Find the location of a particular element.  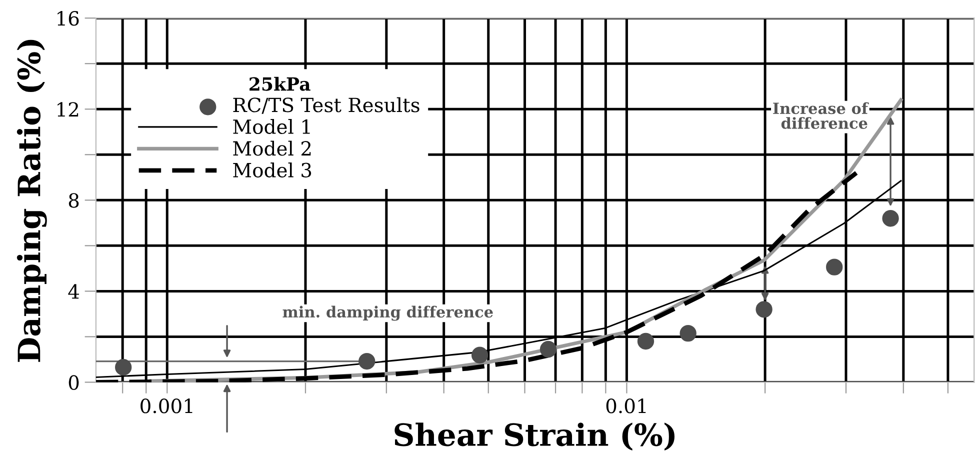

y-tick-label: 16 is located at coordinates (68, 18).